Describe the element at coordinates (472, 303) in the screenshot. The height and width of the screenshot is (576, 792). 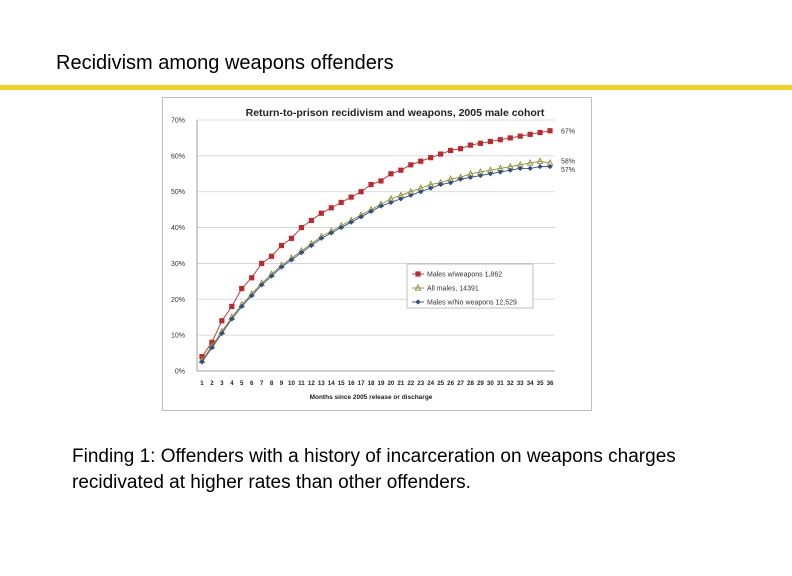
I see `legend-label: Males w/No weapons 12,529` at that location.